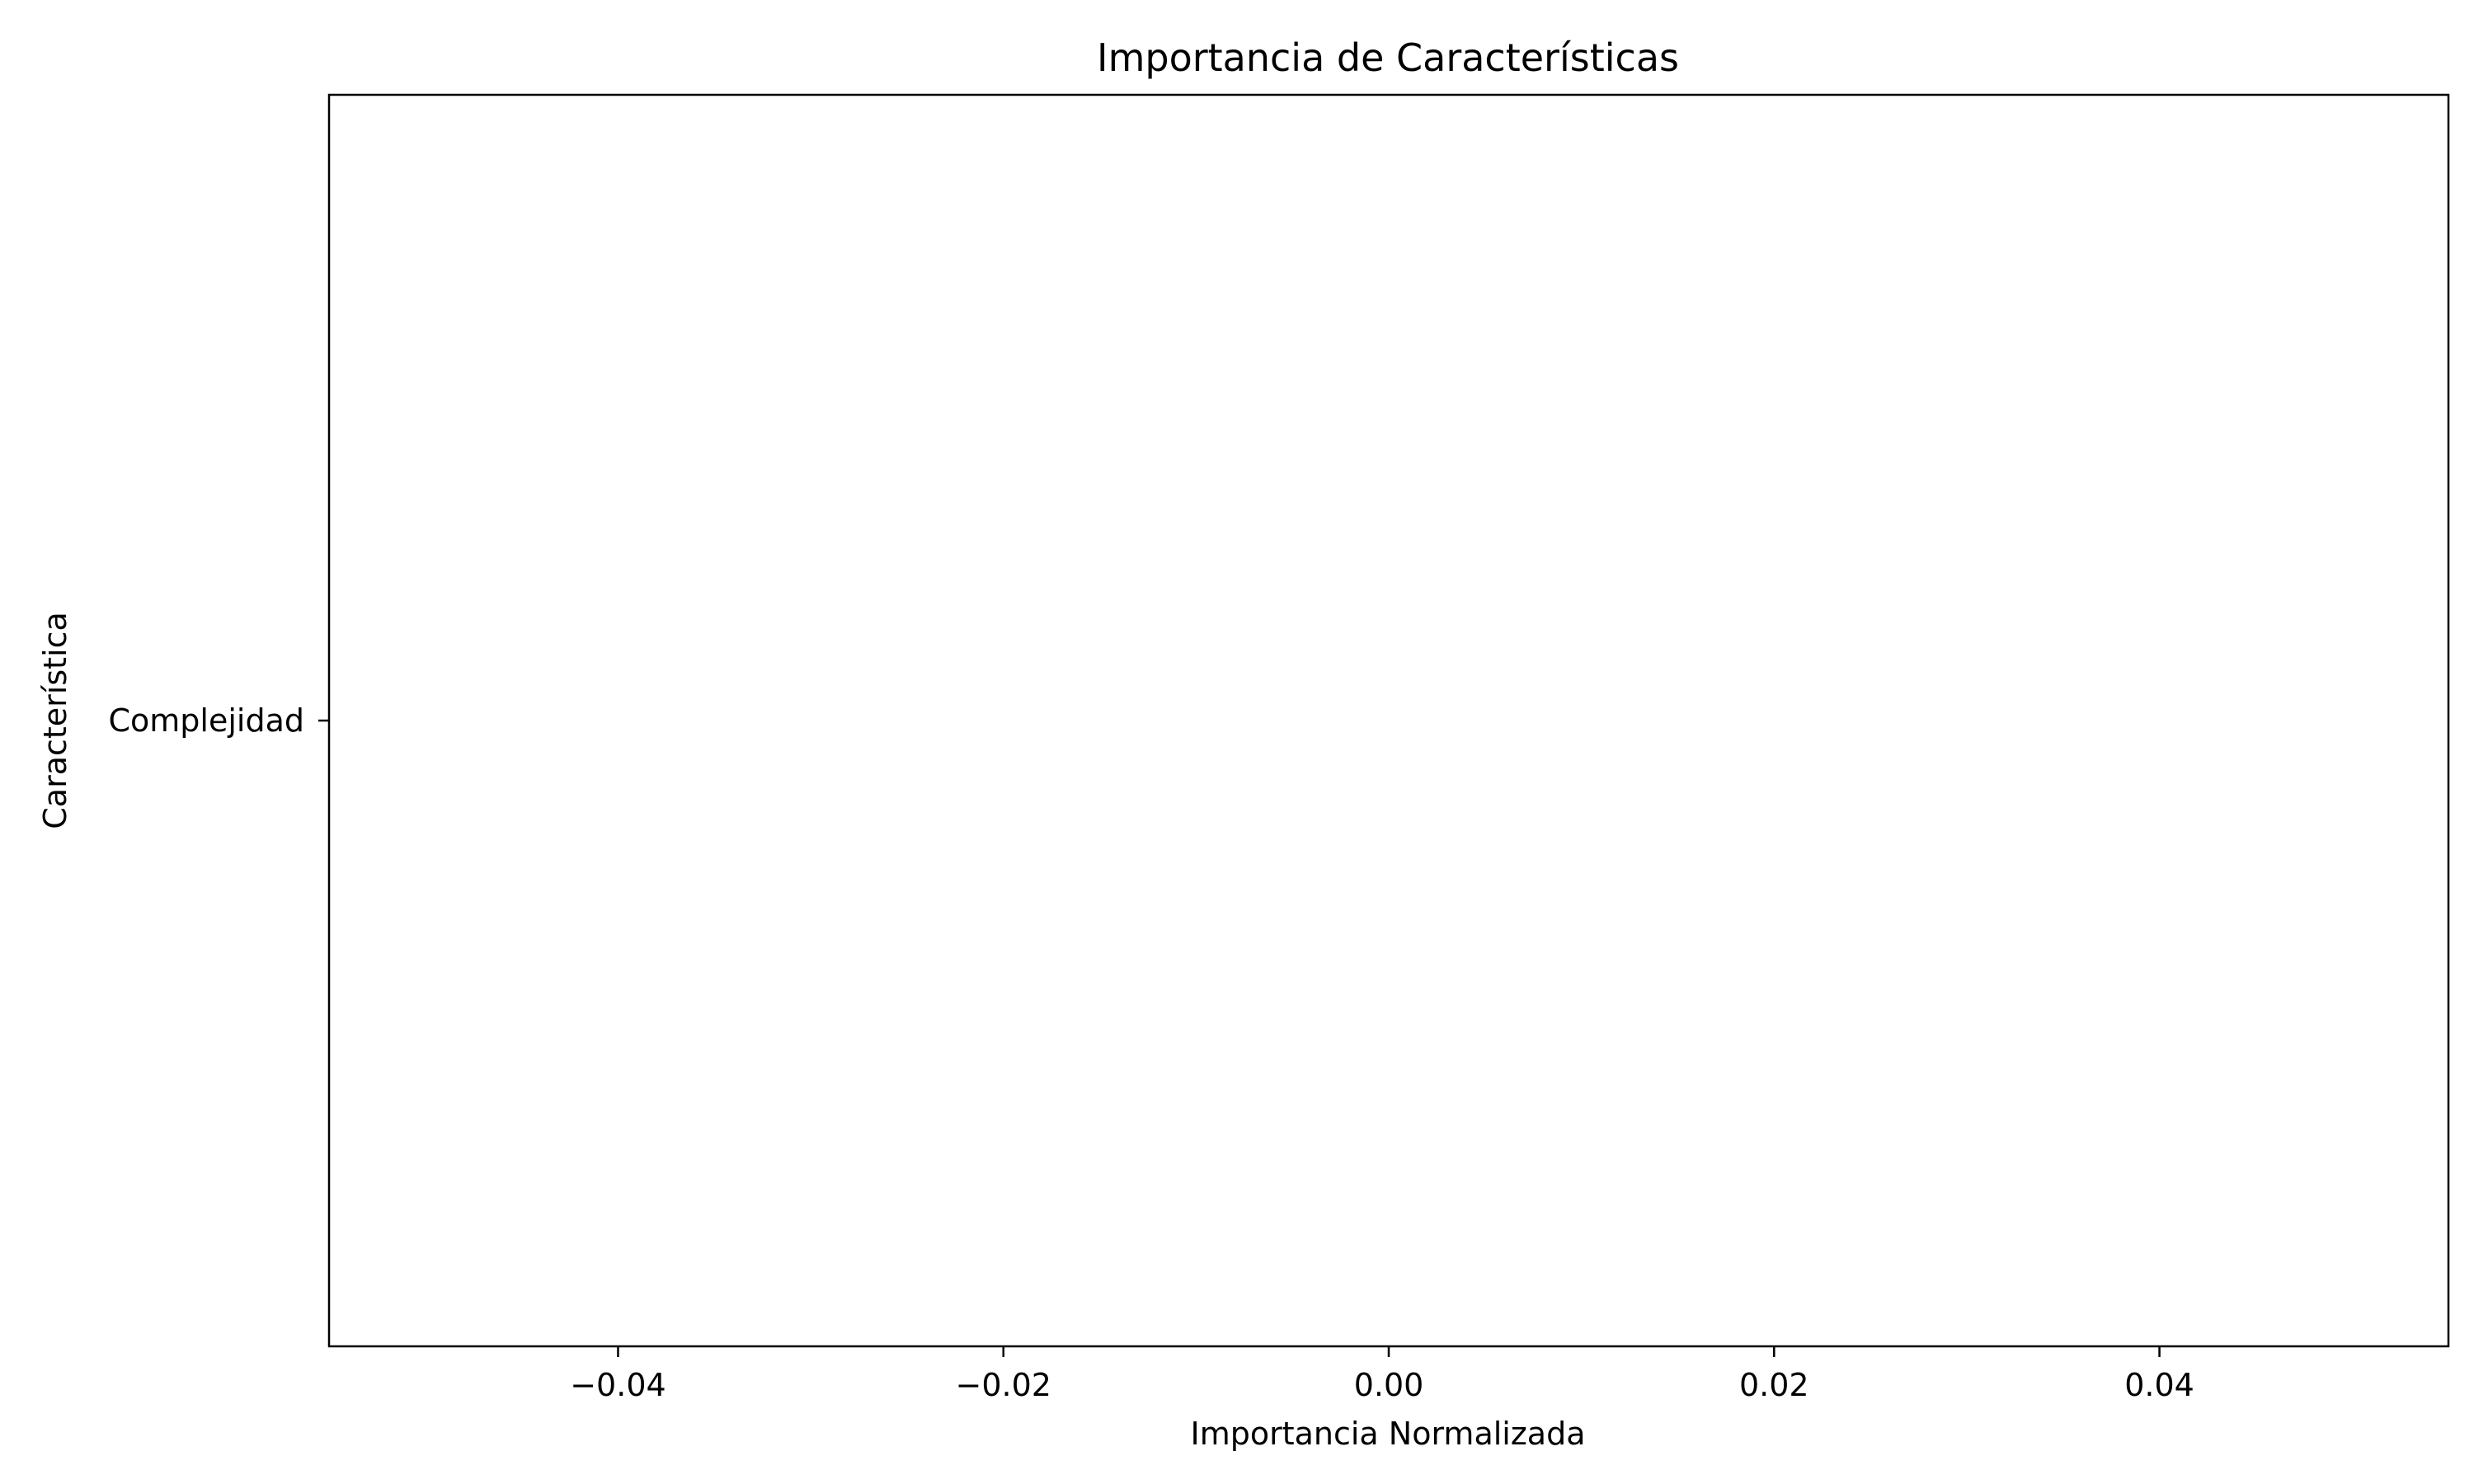 The image size is (2474, 1484). I want to click on x-tick-label: −0.02, so click(1003, 1385).